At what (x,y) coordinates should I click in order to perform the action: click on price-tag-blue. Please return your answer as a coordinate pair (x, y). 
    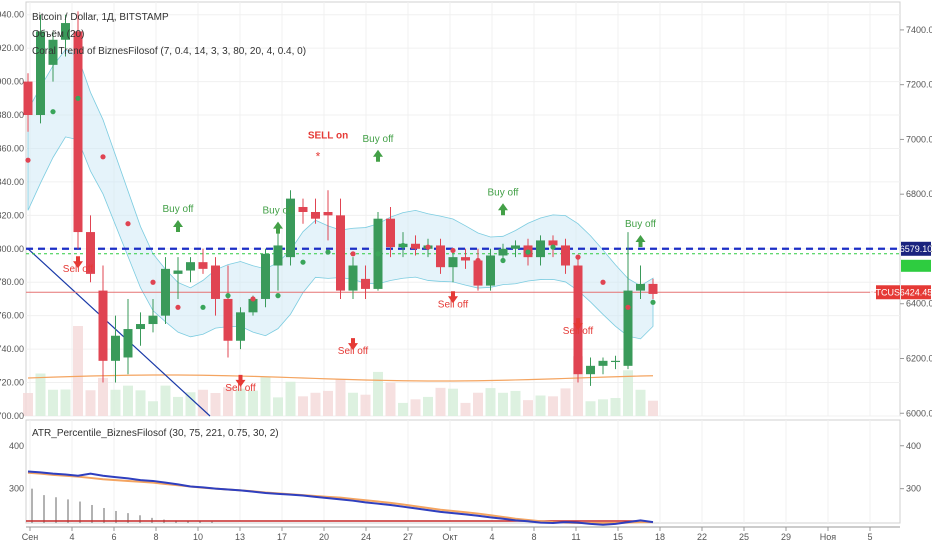
    Looking at the image, I should click on (916, 248).